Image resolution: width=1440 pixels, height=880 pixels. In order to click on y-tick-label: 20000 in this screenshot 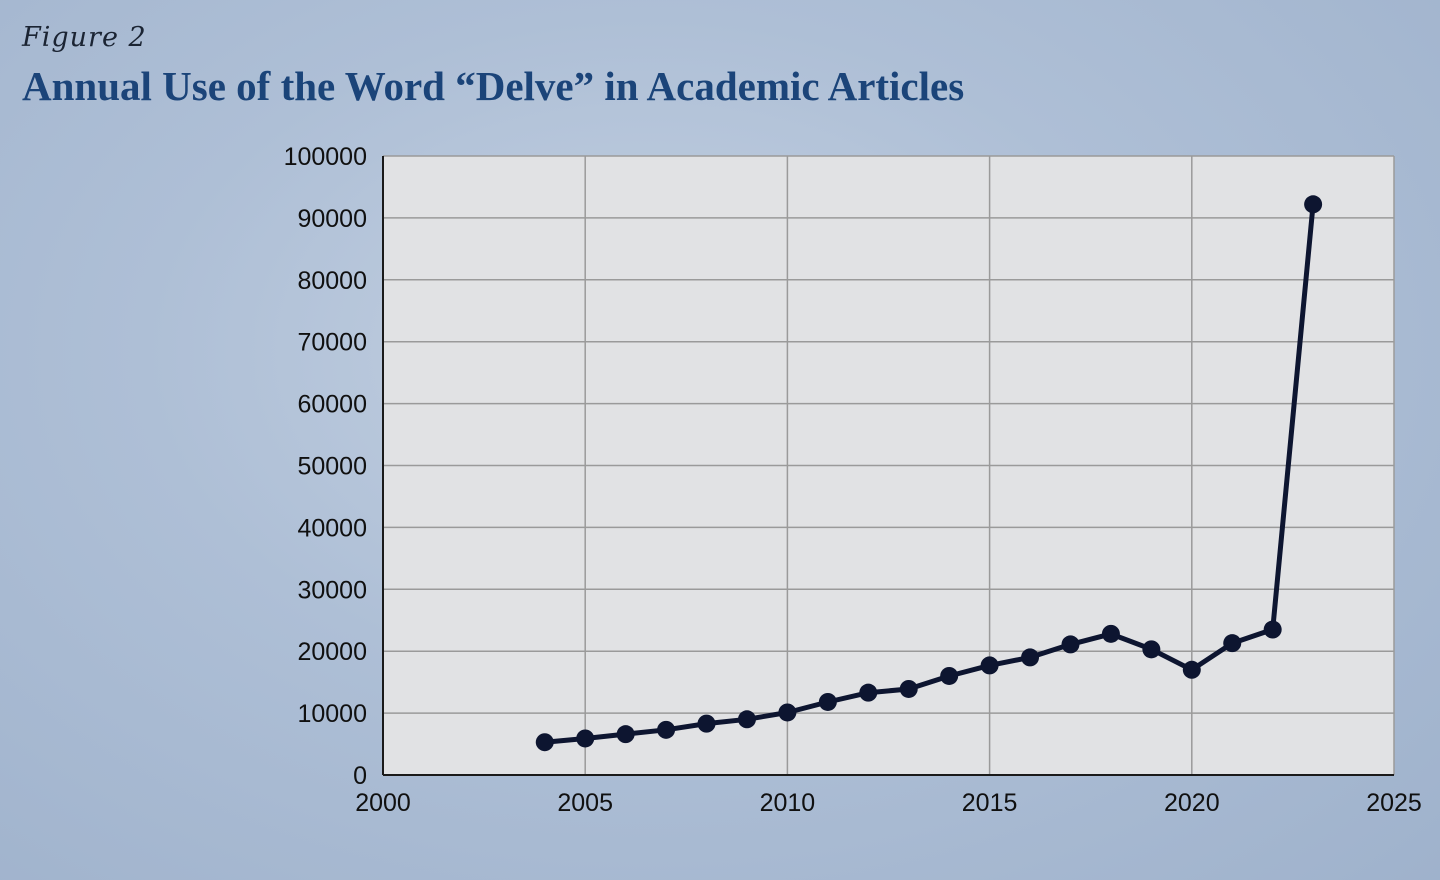, I will do `click(332, 652)`.